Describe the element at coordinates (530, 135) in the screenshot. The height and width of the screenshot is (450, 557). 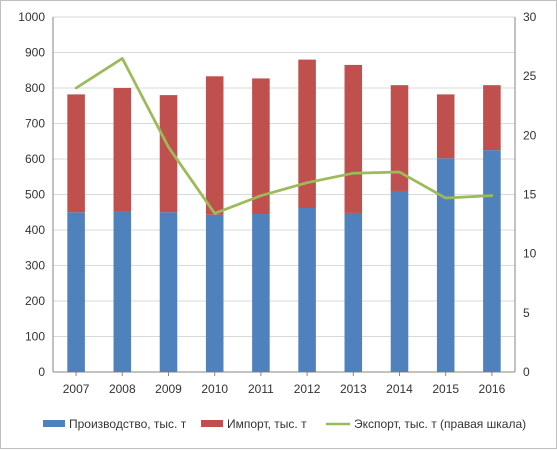
I see `y-right-tick-label: 20` at that location.